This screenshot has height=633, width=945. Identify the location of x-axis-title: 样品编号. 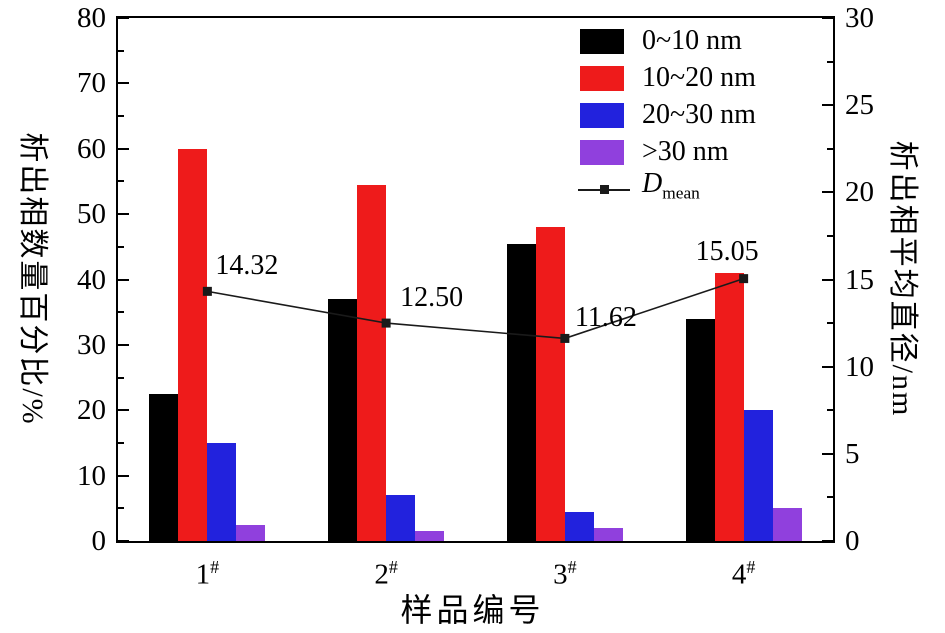
(472, 610).